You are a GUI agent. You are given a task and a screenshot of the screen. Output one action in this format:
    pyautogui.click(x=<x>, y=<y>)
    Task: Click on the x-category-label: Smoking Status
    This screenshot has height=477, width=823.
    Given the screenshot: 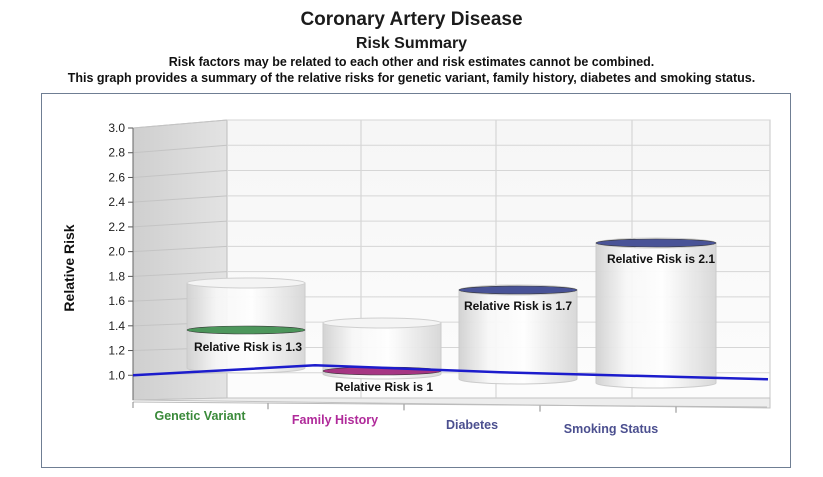 What is the action you would take?
    pyautogui.click(x=611, y=429)
    